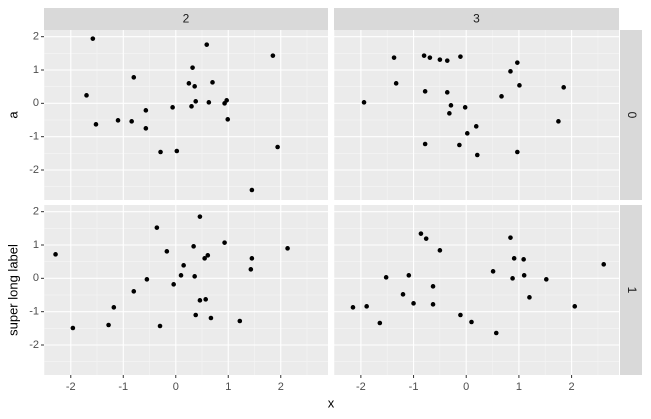 This screenshot has width=651, height=419. I want to click on strip-label: 0, so click(632, 115).